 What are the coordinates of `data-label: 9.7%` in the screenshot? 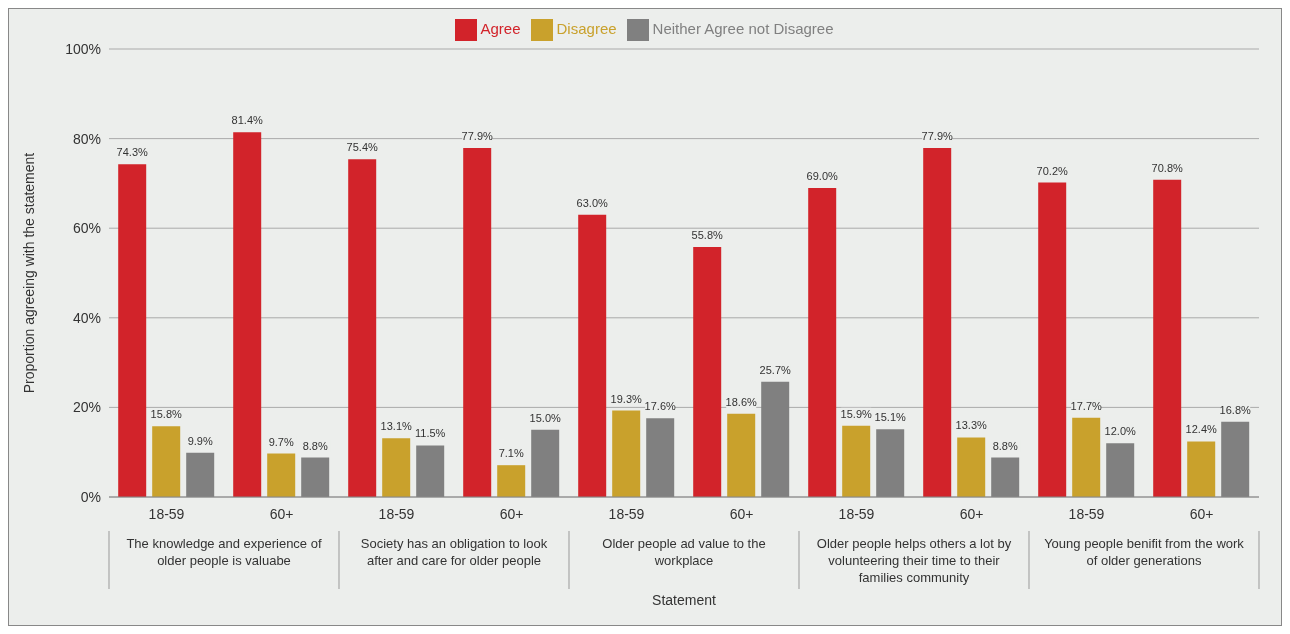 It's located at (281, 441).